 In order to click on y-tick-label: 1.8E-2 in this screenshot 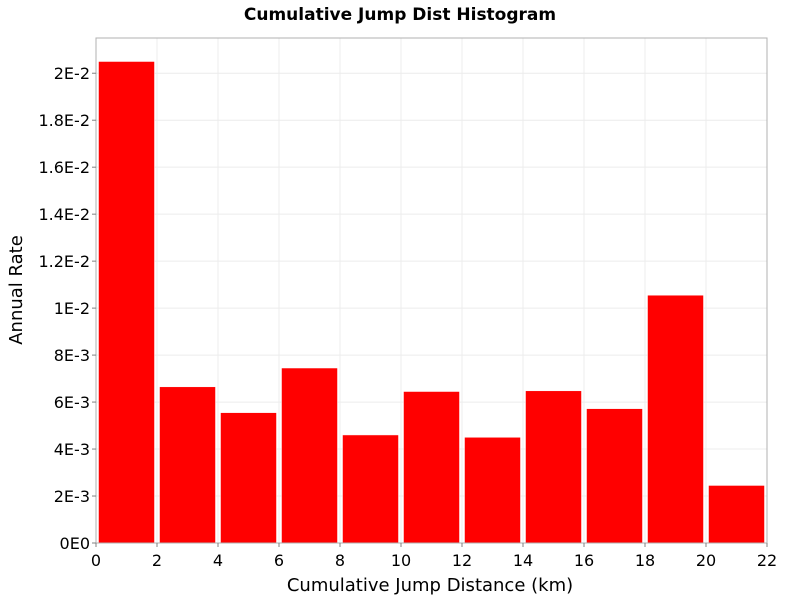, I will do `click(64, 120)`.